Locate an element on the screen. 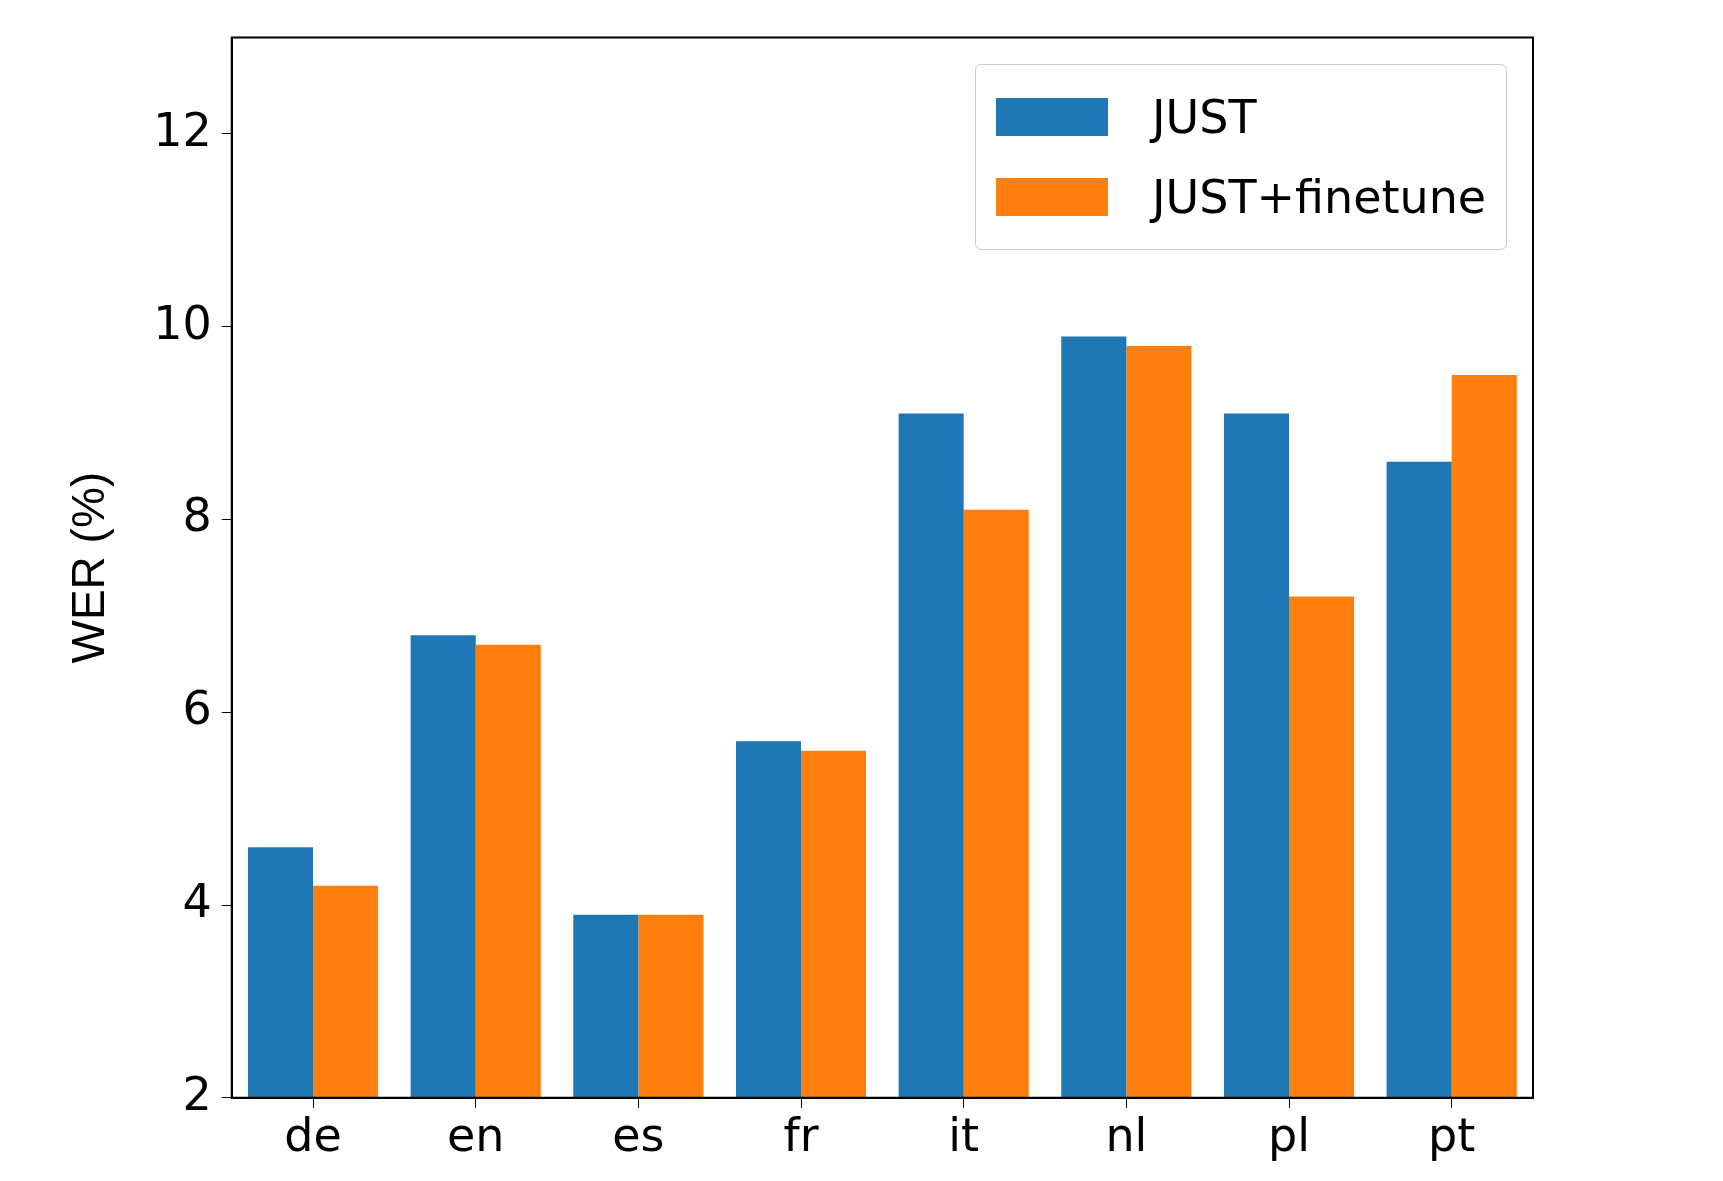 This screenshot has width=1723, height=1181. y-axis-title: WER (%) is located at coordinates (88, 567).